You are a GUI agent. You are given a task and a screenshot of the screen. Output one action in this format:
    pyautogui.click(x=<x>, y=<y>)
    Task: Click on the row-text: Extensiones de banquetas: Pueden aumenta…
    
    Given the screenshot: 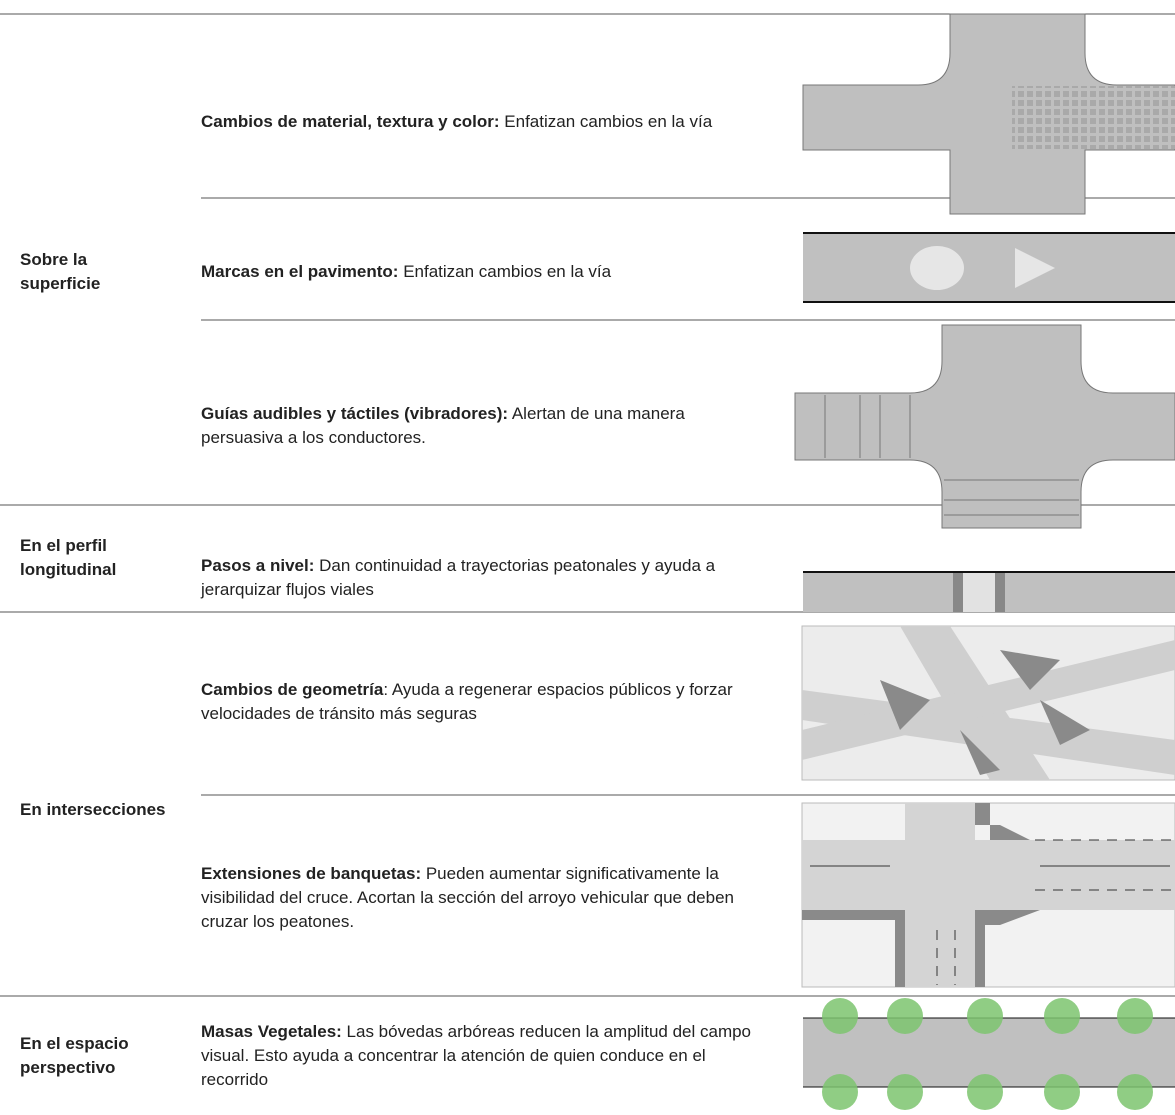 What is the action you would take?
    pyautogui.click(x=486, y=898)
    